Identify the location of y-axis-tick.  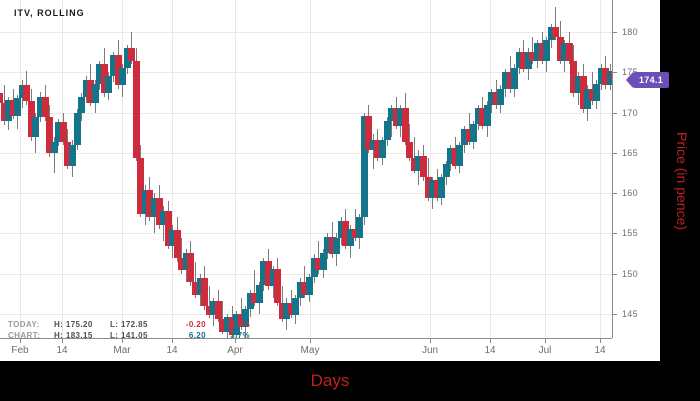
(614, 194).